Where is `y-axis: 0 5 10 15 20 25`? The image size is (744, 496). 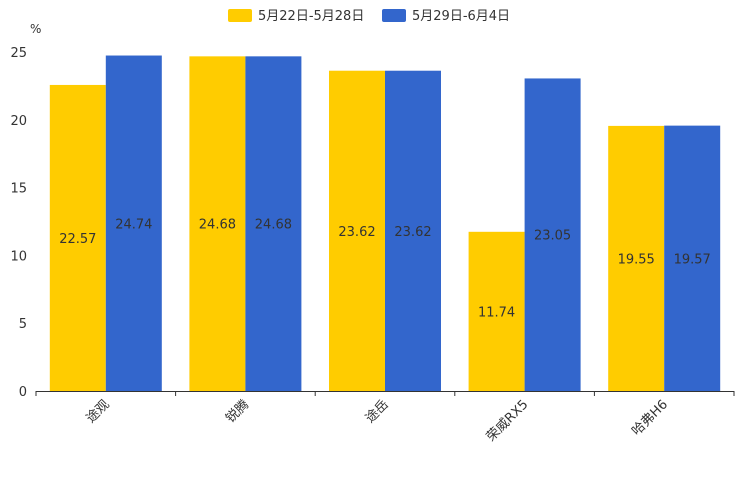
y-axis: 0 5 10 15 20 25 is located at coordinates (18, 223).